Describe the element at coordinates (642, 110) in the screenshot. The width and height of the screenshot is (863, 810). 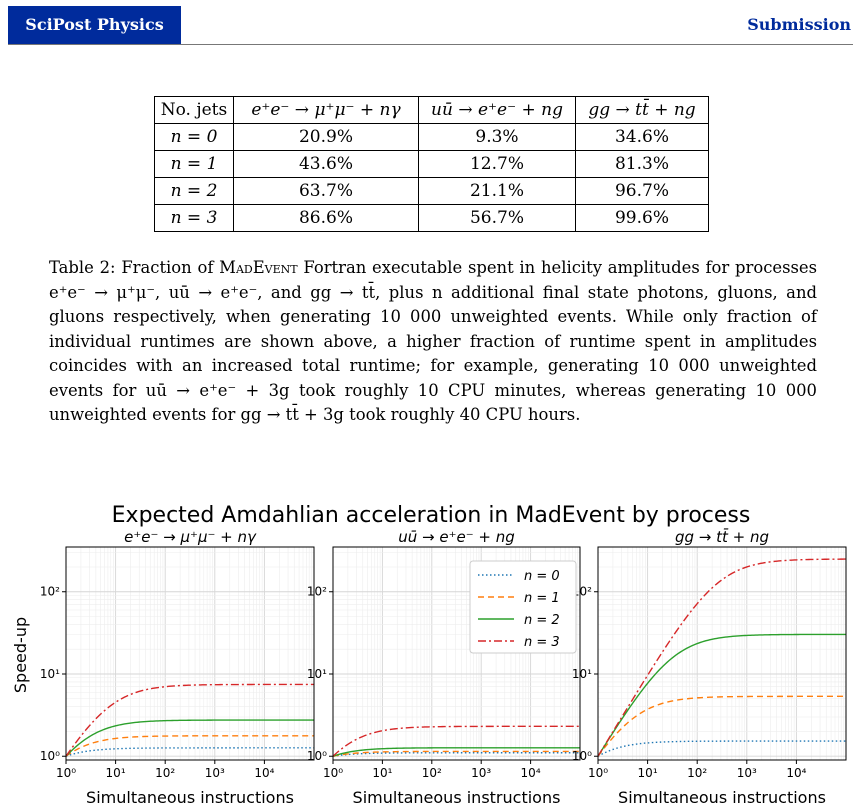
I see `table-header-cell: gg → tt̄ + ng` at that location.